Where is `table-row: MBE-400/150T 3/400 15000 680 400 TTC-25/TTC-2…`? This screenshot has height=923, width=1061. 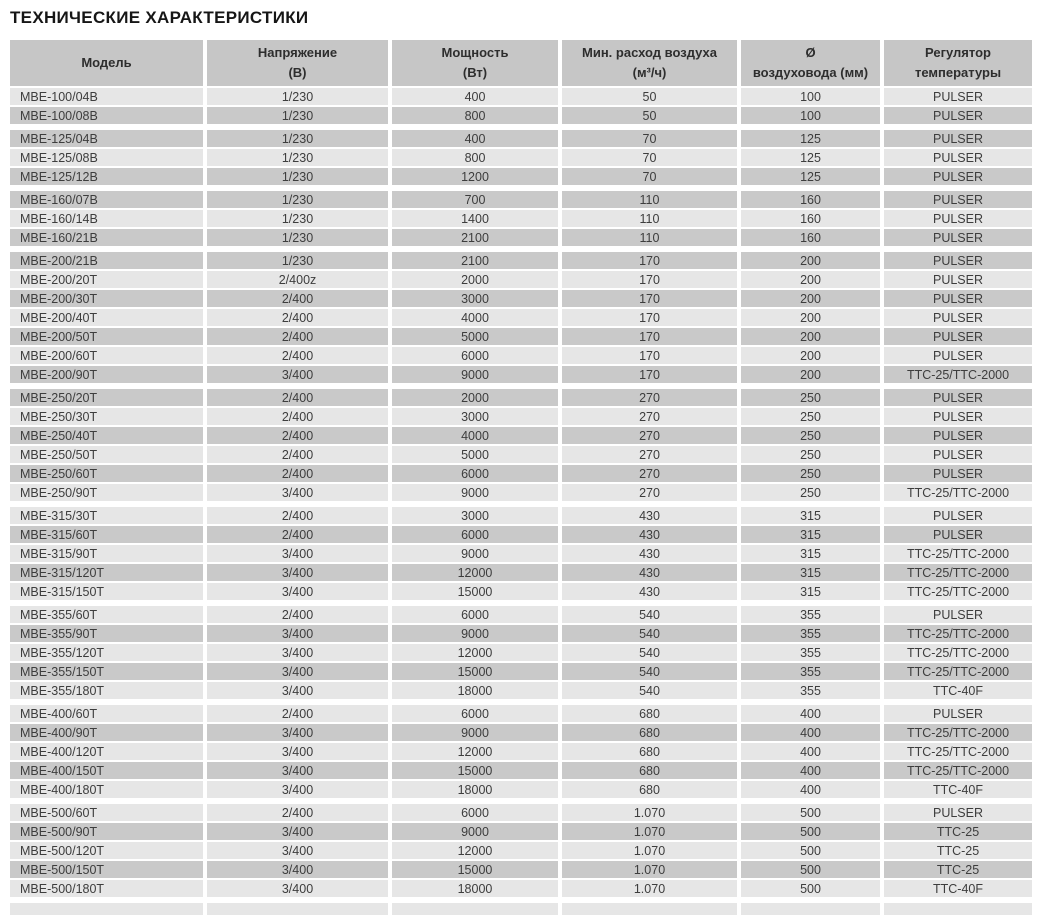 table-row: MBE-400/150T 3/400 15000 680 400 TTC-25/TTC-2… is located at coordinates (521, 771).